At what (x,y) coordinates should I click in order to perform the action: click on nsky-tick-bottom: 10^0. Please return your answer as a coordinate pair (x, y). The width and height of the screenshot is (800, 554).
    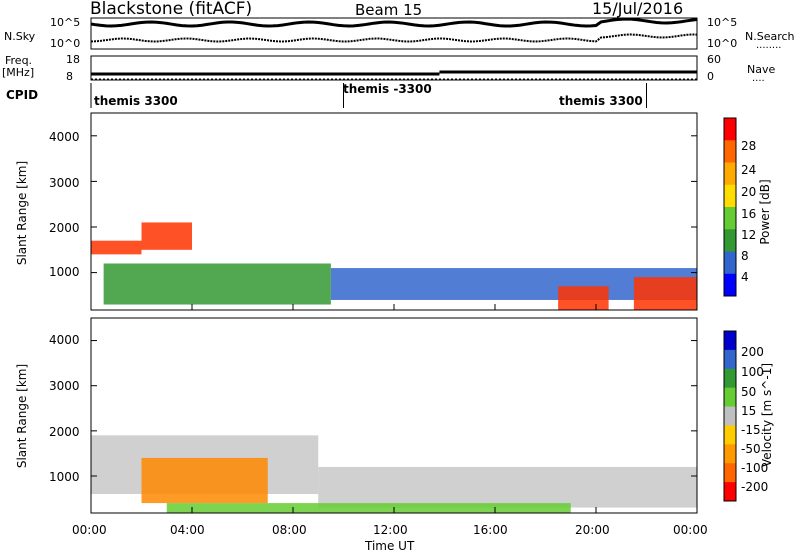
    Looking at the image, I should click on (65, 43).